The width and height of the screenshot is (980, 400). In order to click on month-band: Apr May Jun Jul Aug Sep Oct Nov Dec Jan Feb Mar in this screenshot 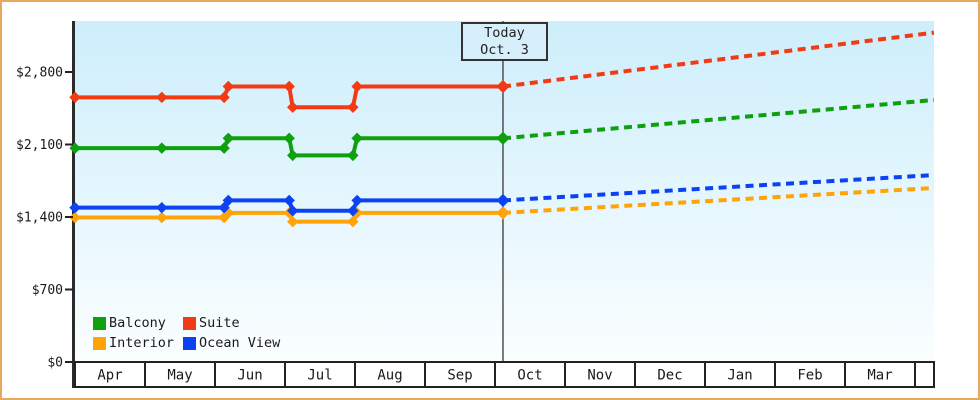, I will do `click(504, 374)`.